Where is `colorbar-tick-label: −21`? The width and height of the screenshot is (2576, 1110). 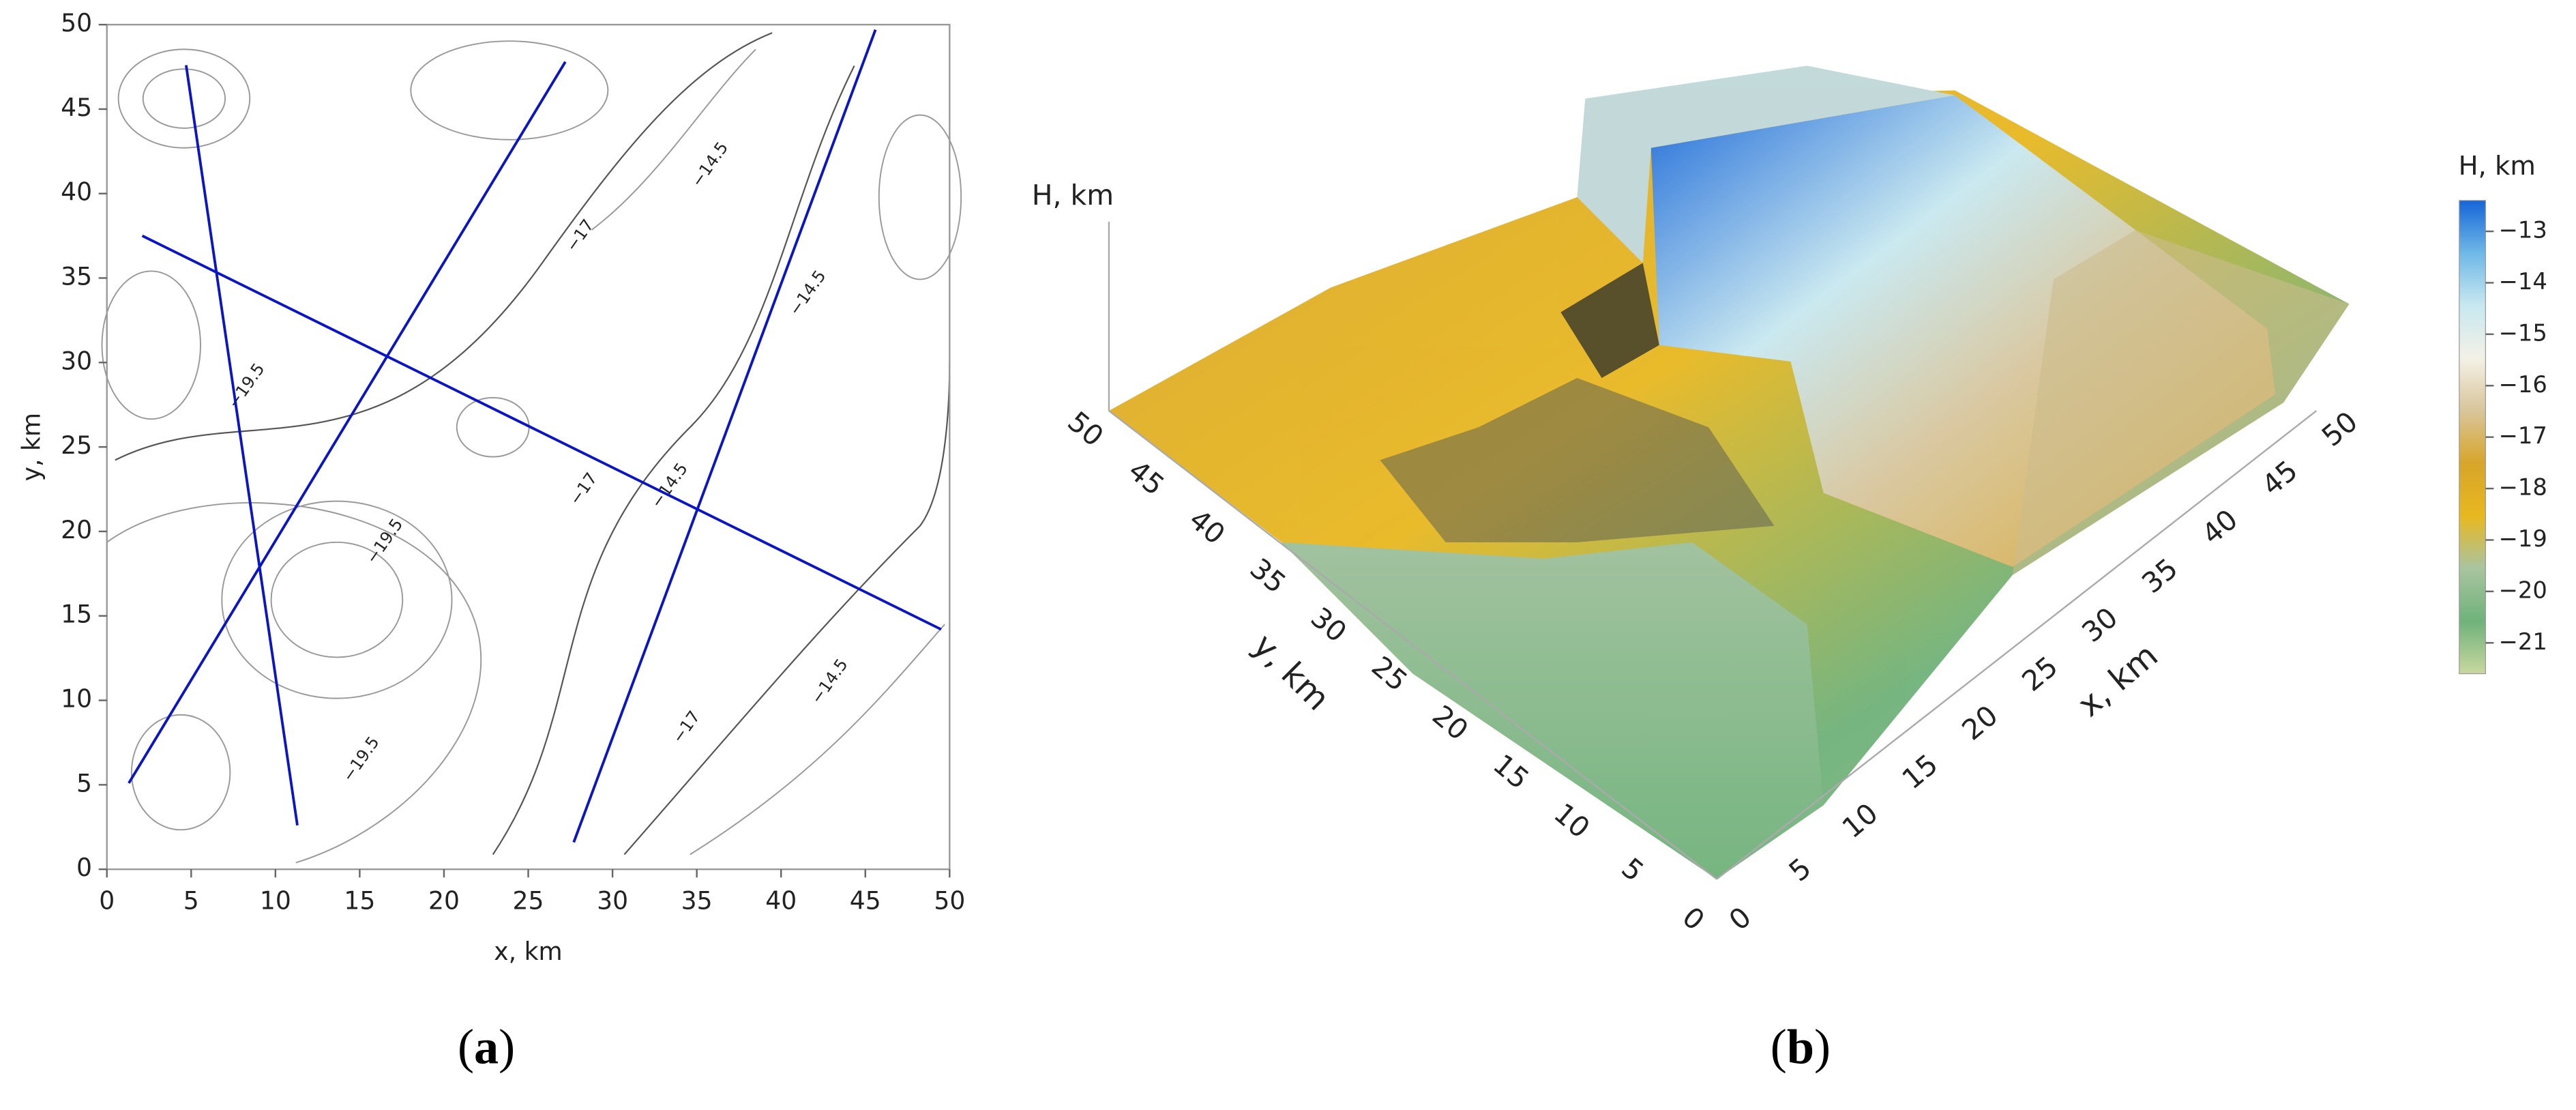
colorbar-tick-label: −21 is located at coordinates (2523, 641).